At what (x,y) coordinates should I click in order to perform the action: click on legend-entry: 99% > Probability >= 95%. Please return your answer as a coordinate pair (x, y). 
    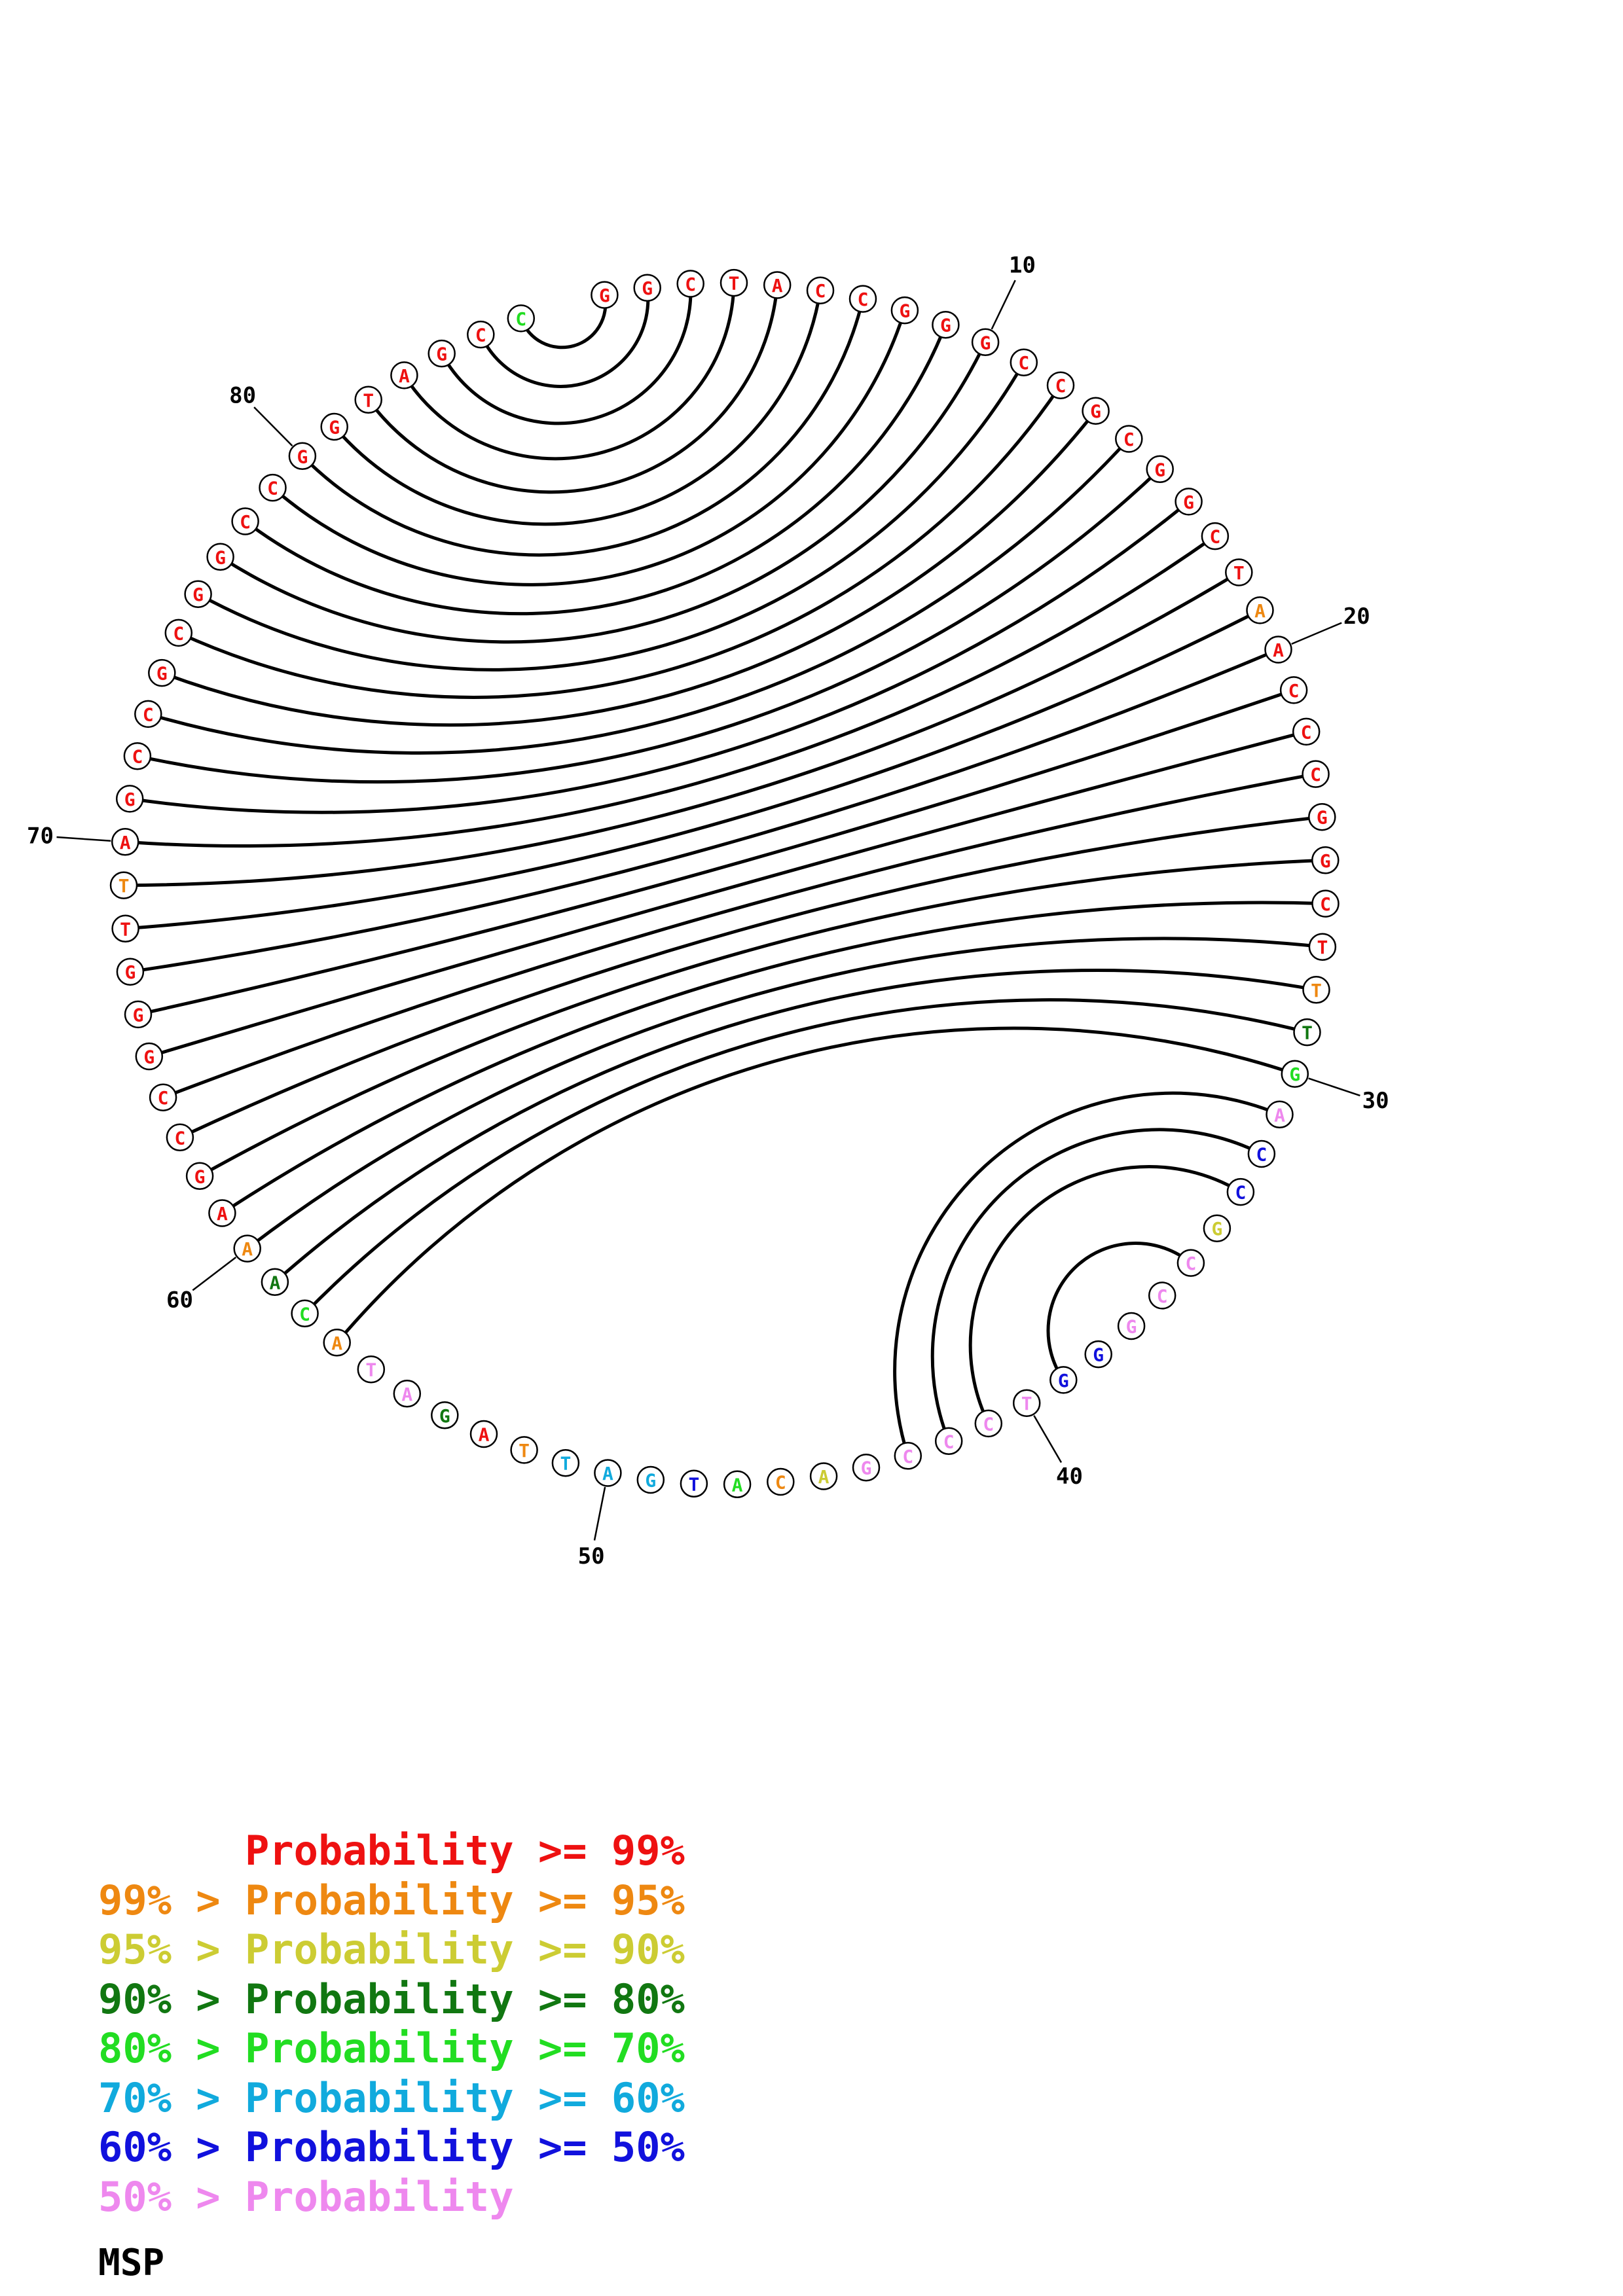
    Looking at the image, I should click on (391, 1900).